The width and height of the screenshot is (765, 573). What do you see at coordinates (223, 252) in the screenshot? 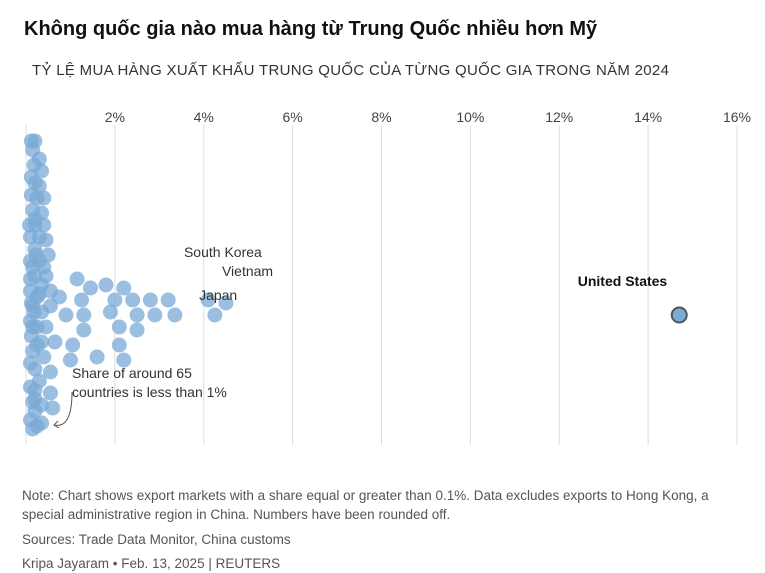
I see `point-label: South Korea` at bounding box center [223, 252].